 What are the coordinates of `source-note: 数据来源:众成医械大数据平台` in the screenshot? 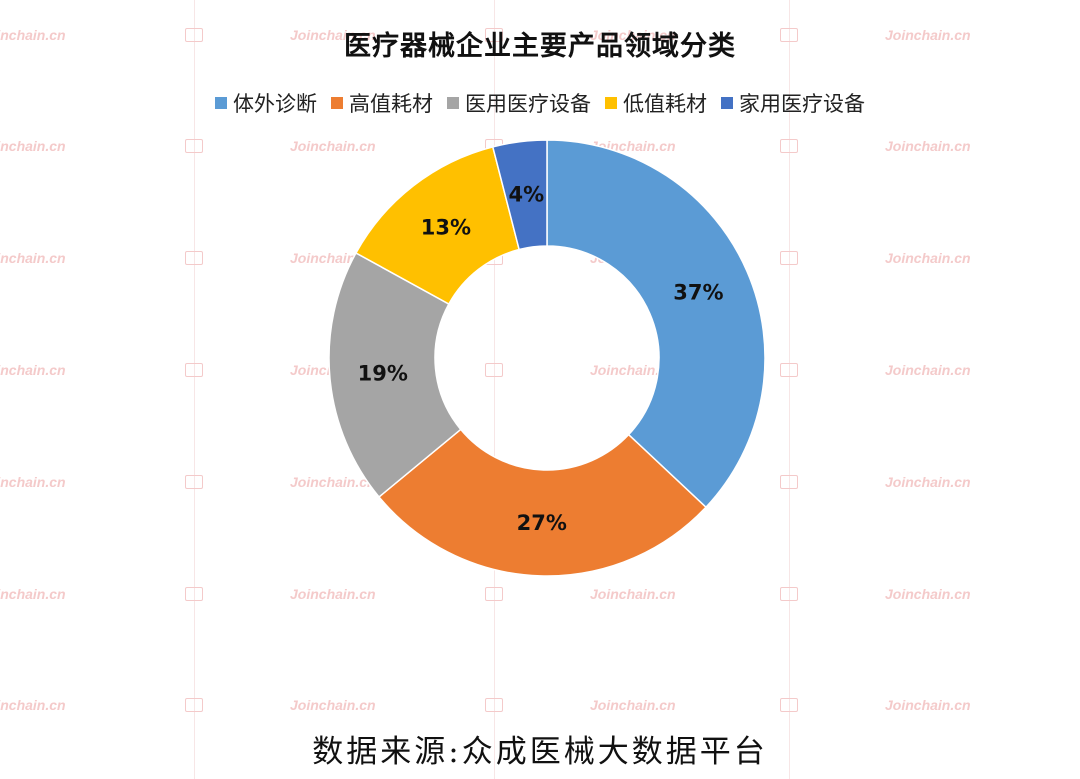 It's located at (540, 752).